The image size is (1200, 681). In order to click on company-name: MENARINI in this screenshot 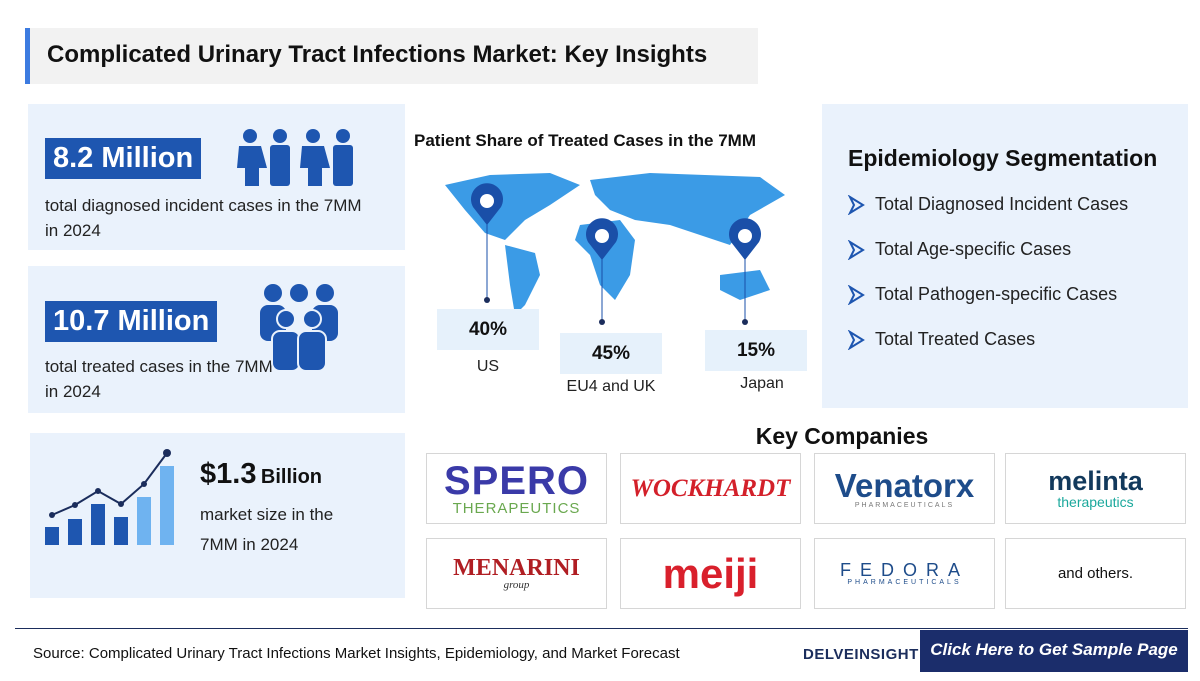, I will do `click(516, 568)`.